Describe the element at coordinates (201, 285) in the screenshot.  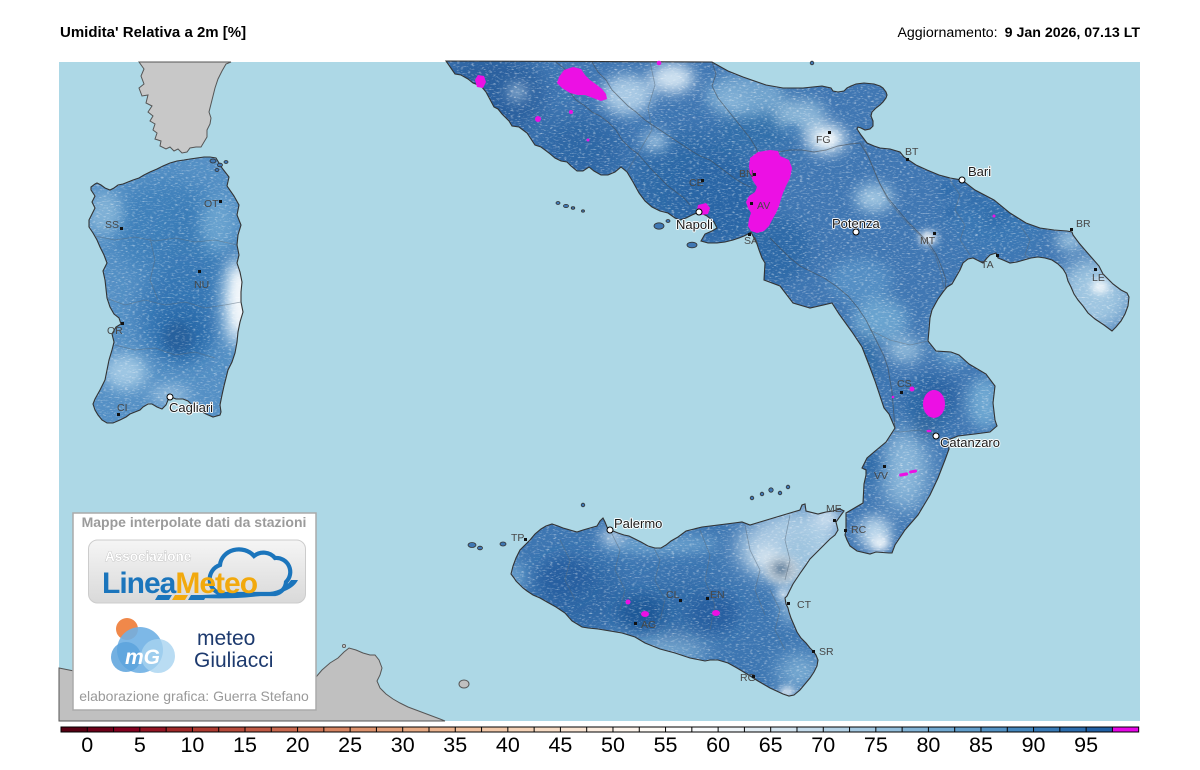
I see `svg-text: NU` at that location.